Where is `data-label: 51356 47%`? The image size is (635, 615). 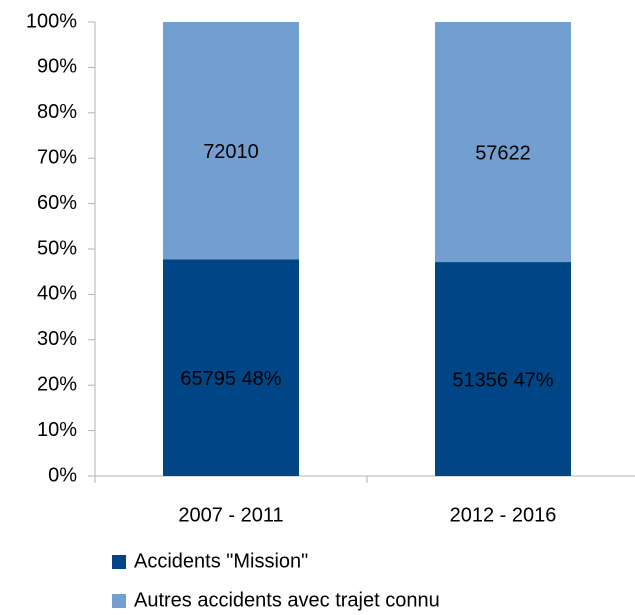 data-label: 51356 47% is located at coordinates (502, 380).